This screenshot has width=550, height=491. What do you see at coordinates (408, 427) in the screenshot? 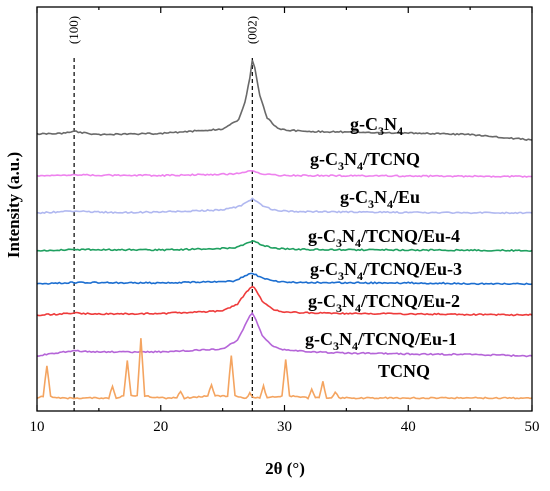
I see `x-tick-label: 40` at bounding box center [408, 427].